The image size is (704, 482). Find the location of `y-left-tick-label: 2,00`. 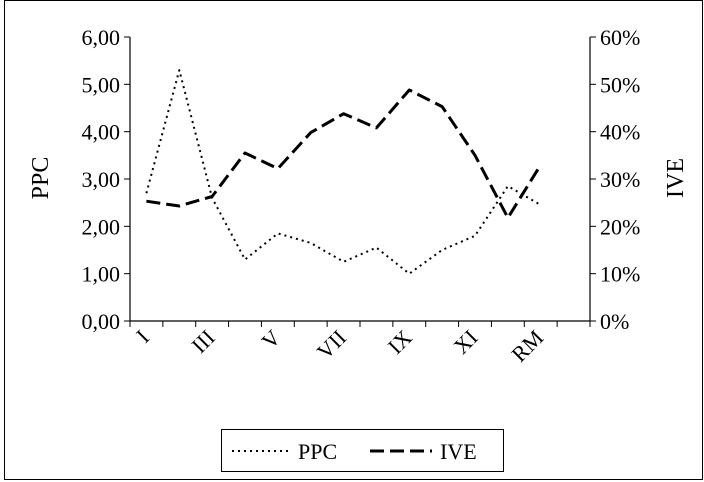

y-left-tick-label: 2,00 is located at coordinates (101, 226).